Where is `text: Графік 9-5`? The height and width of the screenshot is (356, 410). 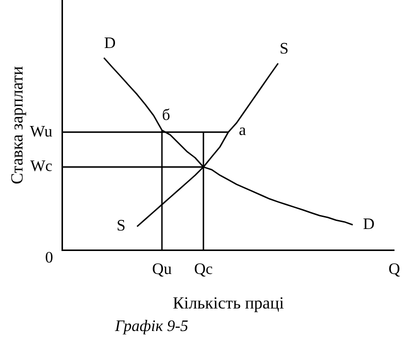
text: Графік 9-5 is located at coordinates (152, 327).